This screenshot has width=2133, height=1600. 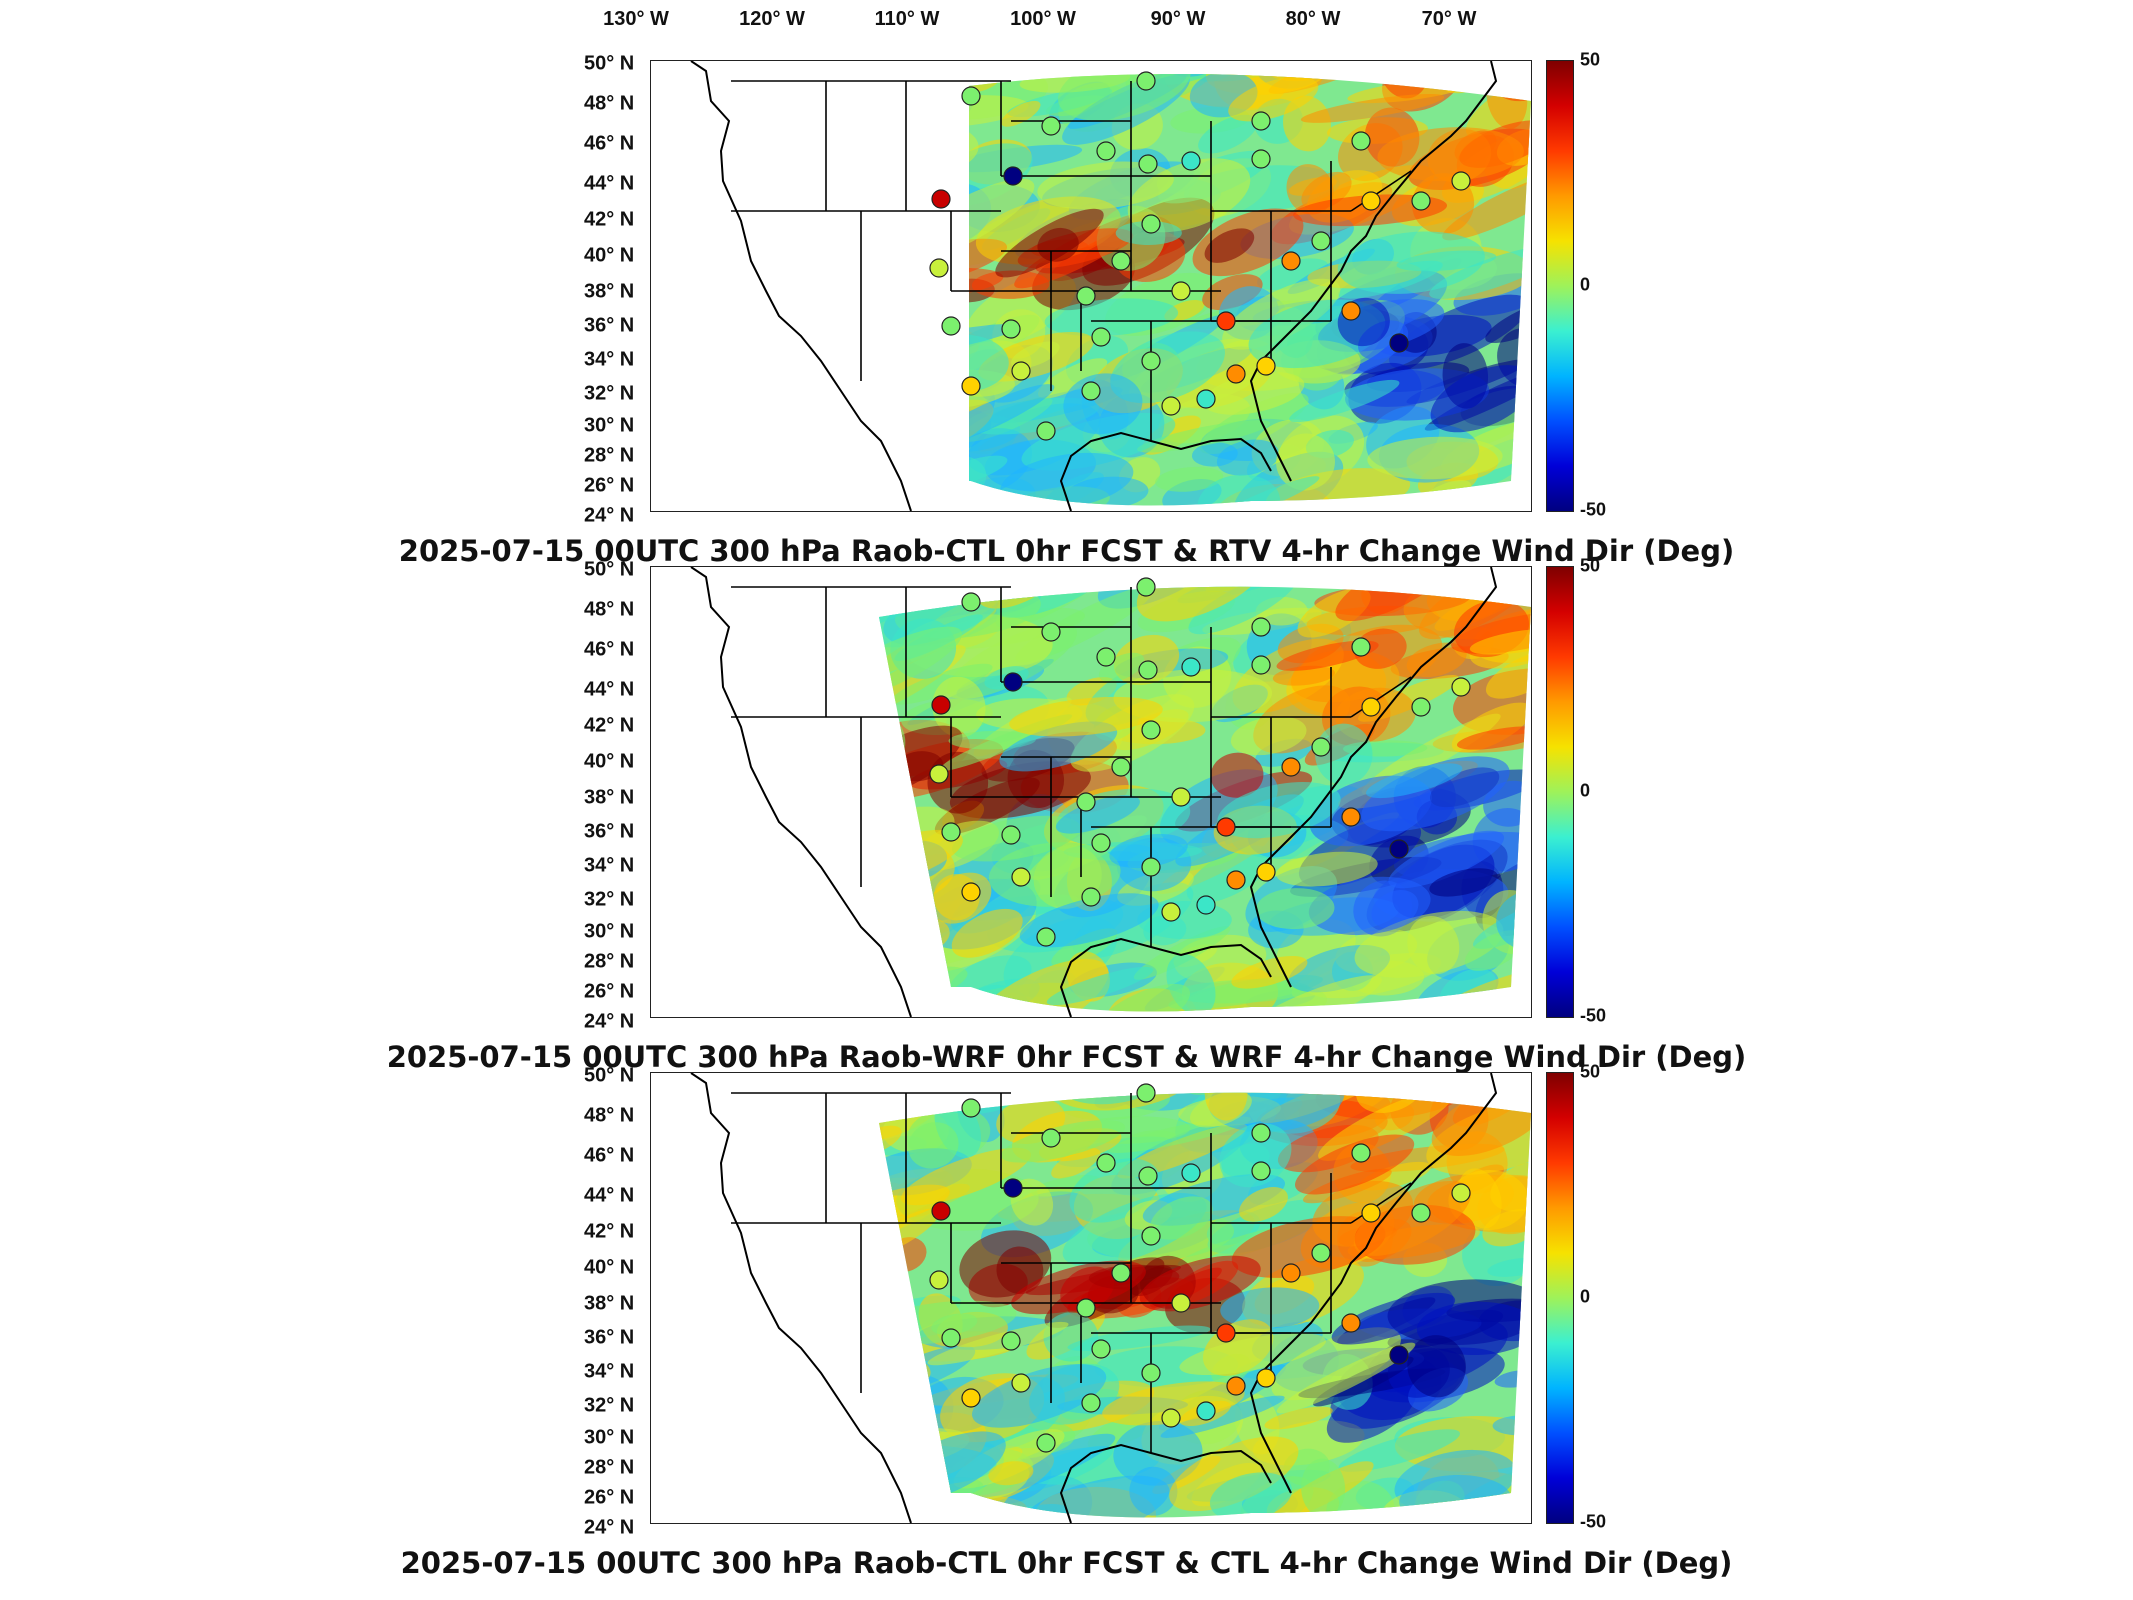 I want to click on colorbar, so click(x=1560, y=286).